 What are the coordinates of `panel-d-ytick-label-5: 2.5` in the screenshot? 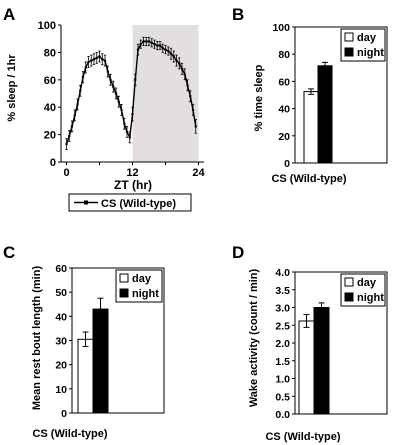 It's located at (282, 326).